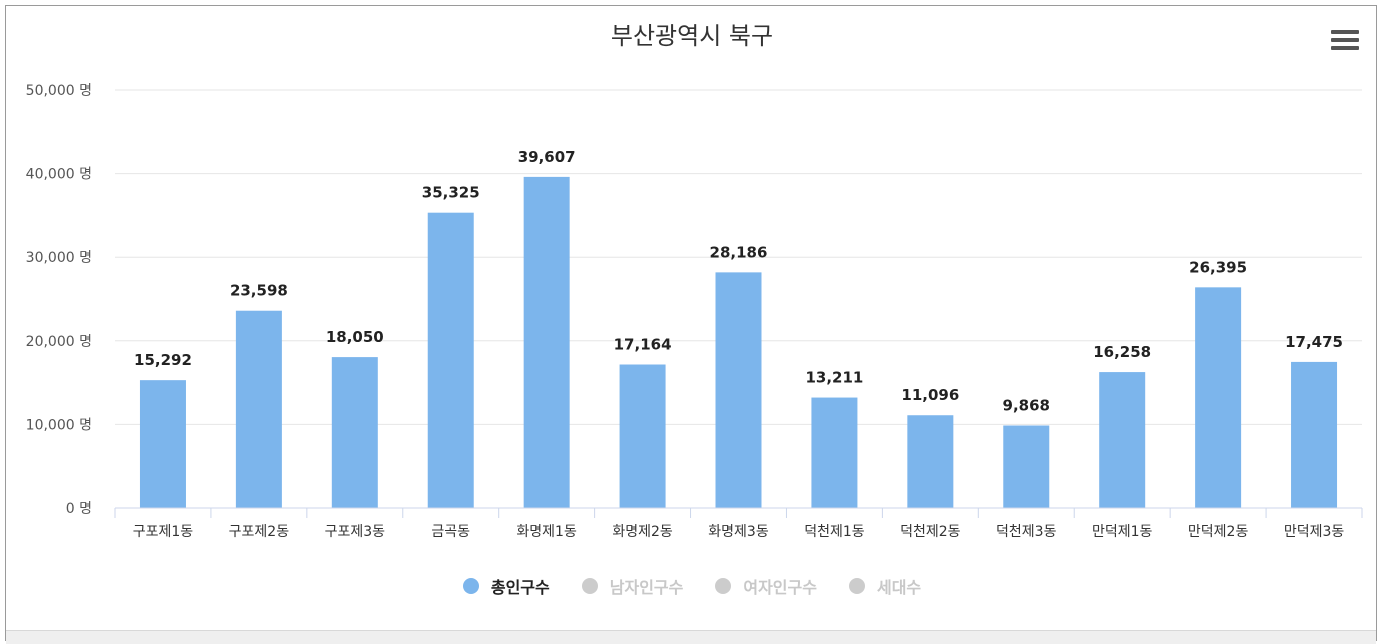 The width and height of the screenshot is (1384, 644). I want to click on chart-title: 부산광역시 북구, so click(692, 36).